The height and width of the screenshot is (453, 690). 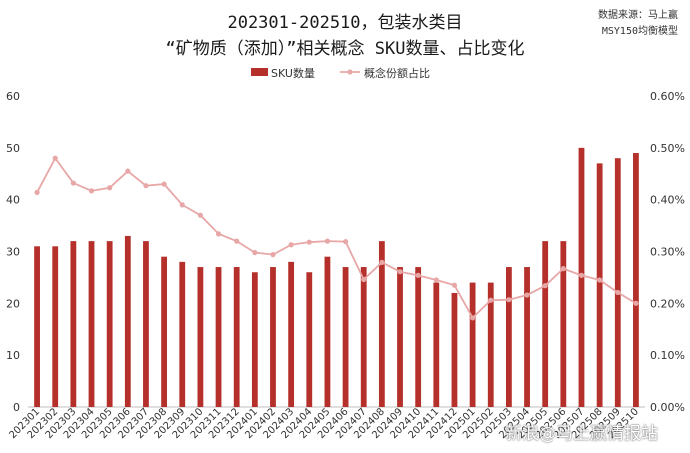 What do you see at coordinates (397, 73) in the screenshot?
I see `legend-line-label: 概念份额占比` at bounding box center [397, 73].